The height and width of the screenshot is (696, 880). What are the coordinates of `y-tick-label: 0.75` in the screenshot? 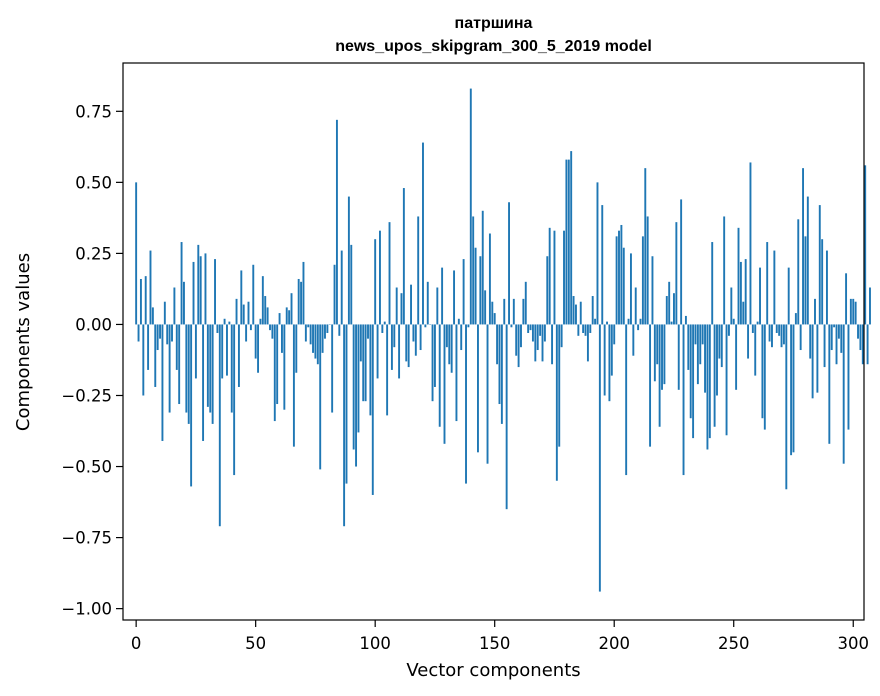 It's located at (93, 111).